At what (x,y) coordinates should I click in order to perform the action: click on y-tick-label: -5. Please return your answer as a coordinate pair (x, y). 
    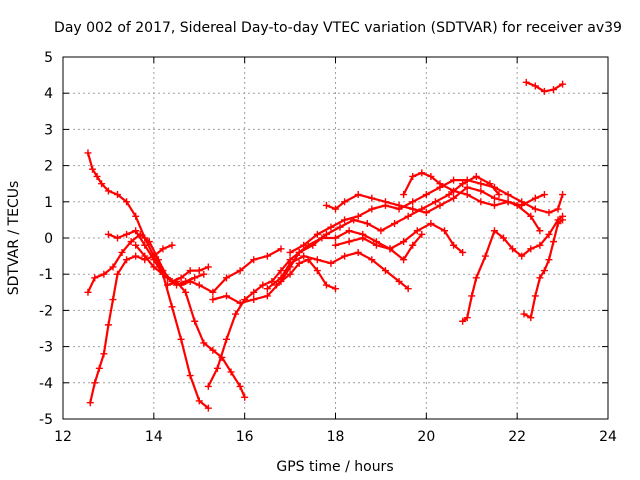
    Looking at the image, I should click on (46, 420).